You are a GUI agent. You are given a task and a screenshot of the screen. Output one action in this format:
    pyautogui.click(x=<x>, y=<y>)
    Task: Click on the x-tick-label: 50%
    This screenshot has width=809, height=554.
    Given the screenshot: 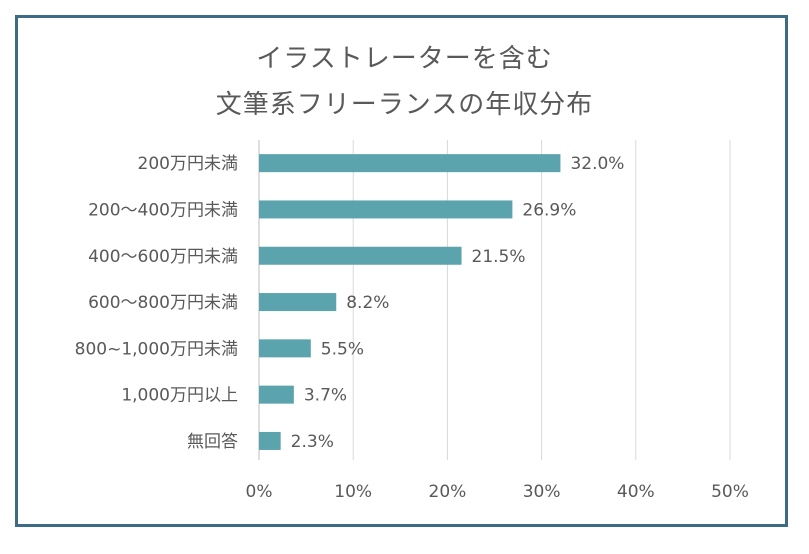 What is the action you would take?
    pyautogui.click(x=730, y=492)
    